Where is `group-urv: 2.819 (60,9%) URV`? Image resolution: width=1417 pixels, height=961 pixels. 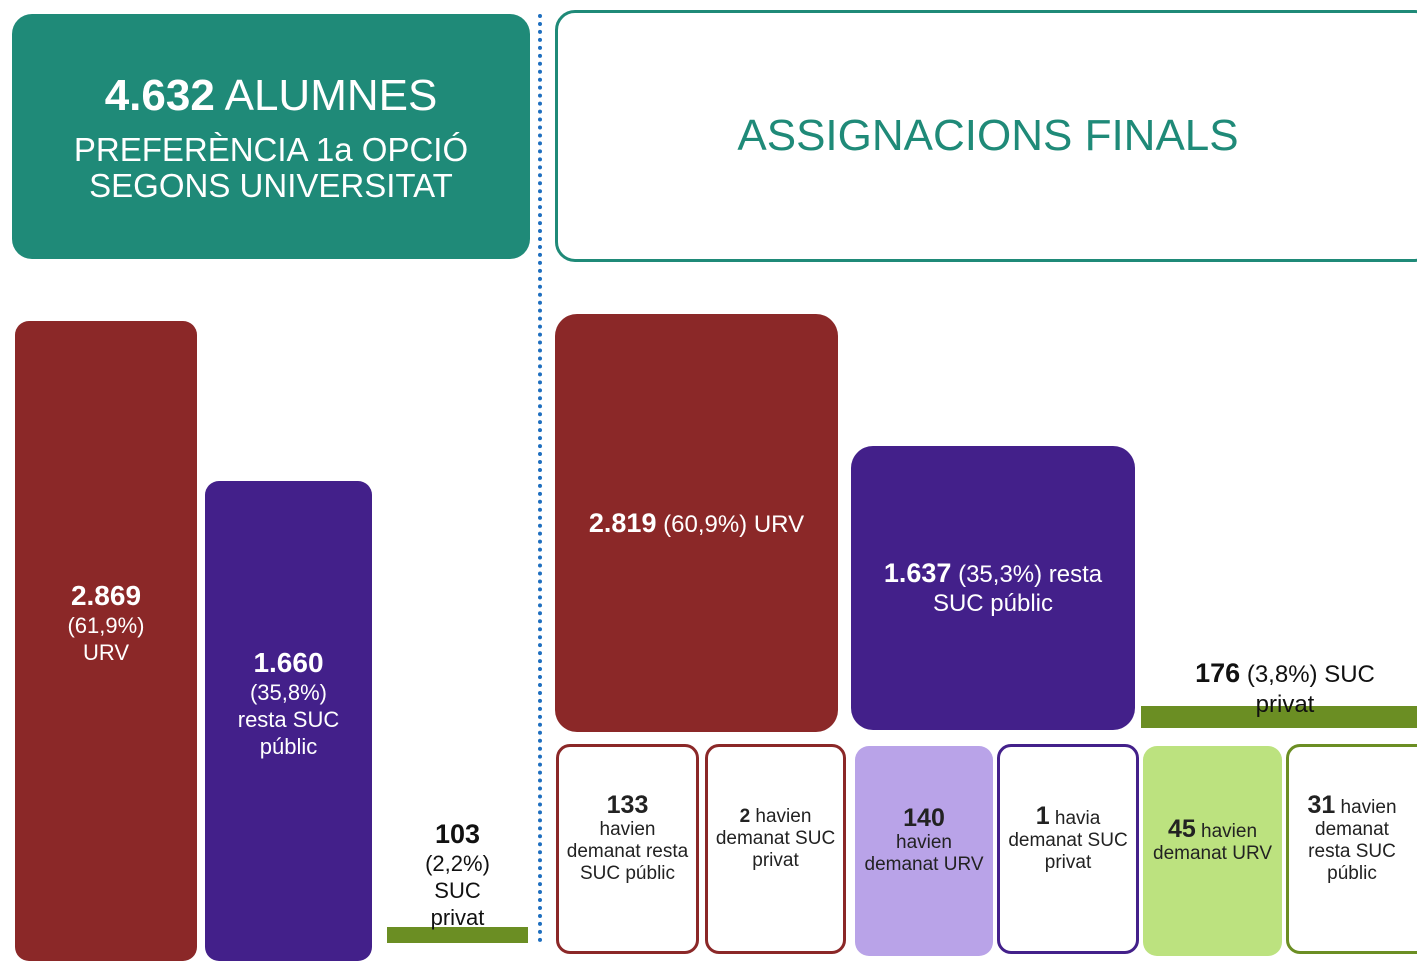
group-urv: 2.819 (60,9%) URV is located at coordinates (696, 523).